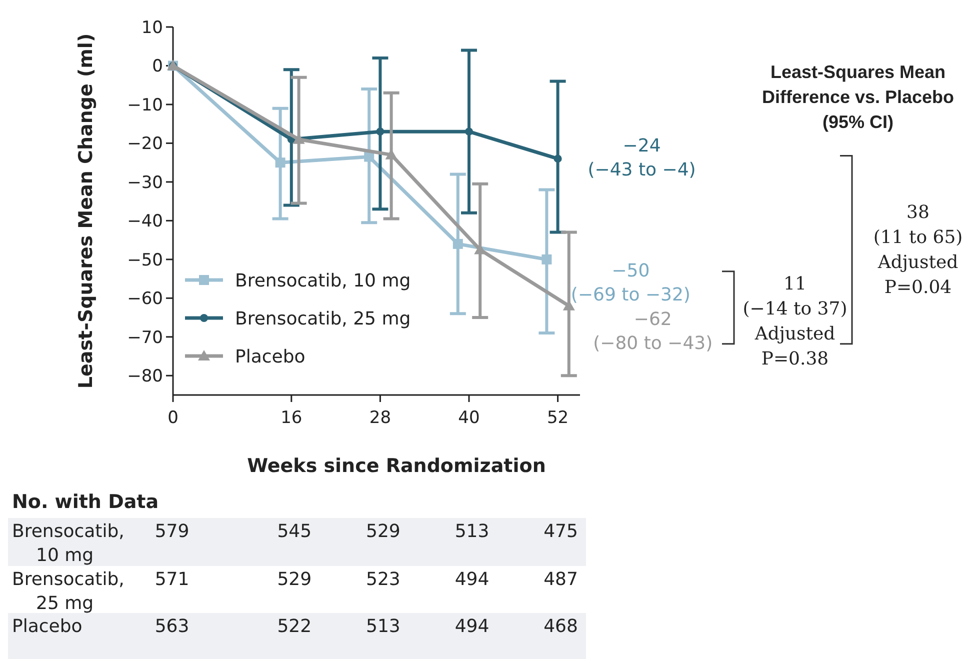  What do you see at coordinates (291, 418) in the screenshot?
I see `x-tick-label: 16` at bounding box center [291, 418].